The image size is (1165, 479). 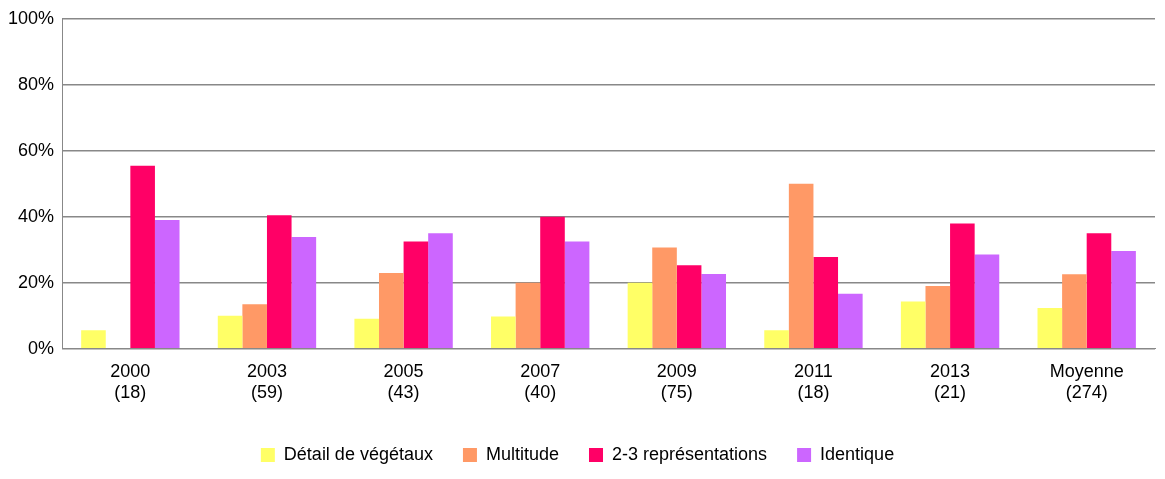 I want to click on y-tick-label: 20%, so click(x=36, y=281).